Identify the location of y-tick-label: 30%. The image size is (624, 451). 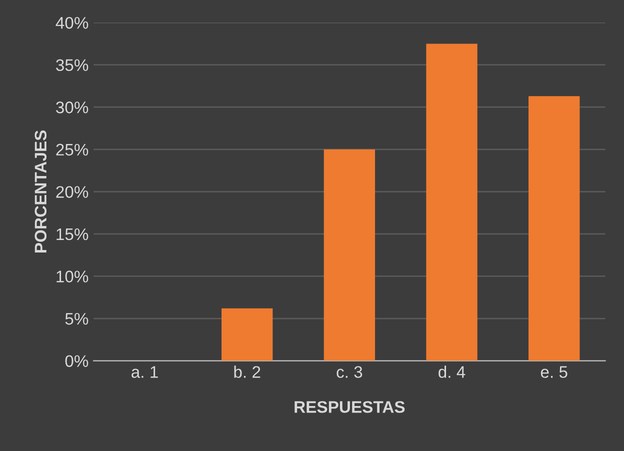
(72, 108).